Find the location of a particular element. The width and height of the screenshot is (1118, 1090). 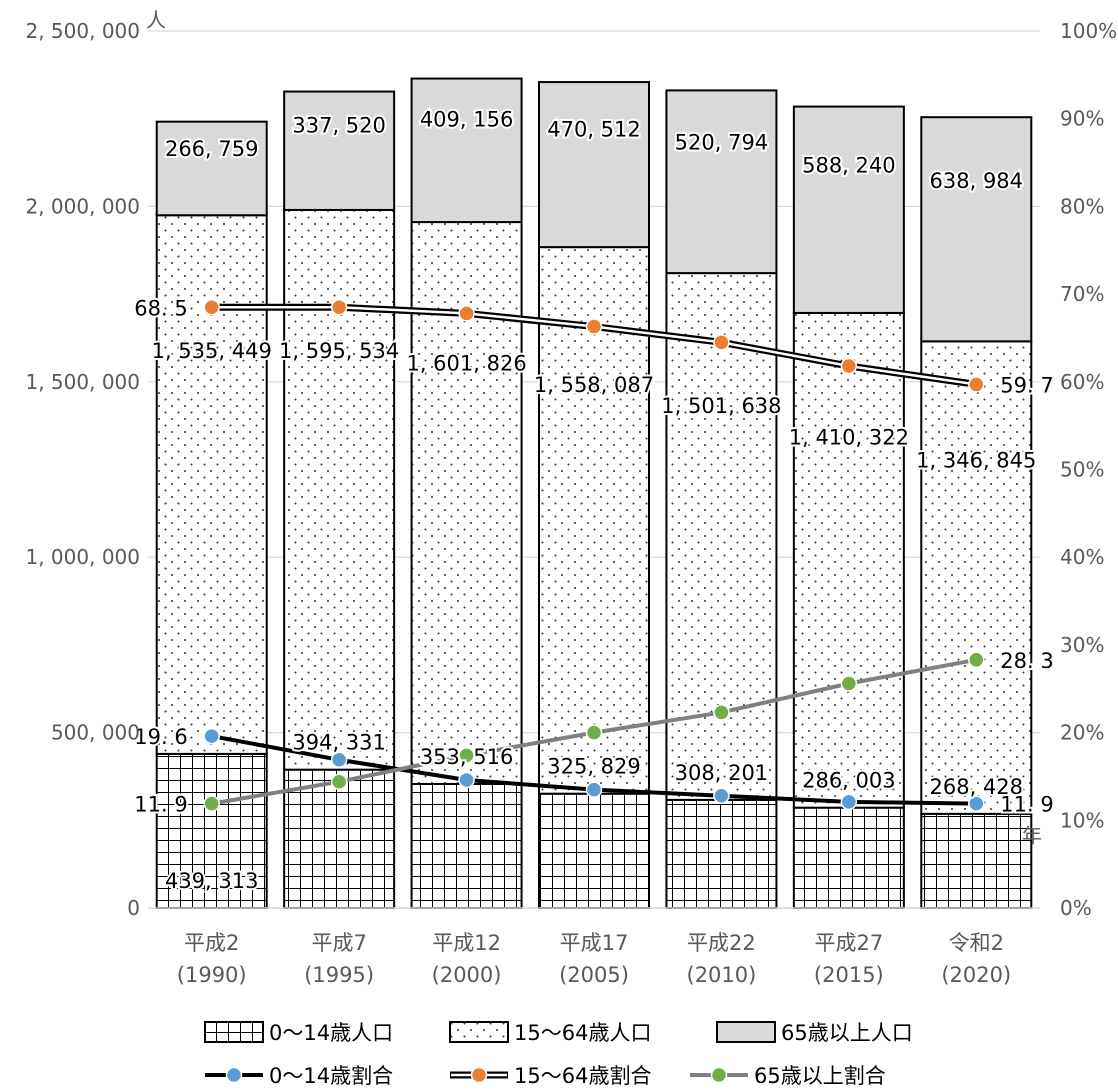

data-label: 638, 984 is located at coordinates (977, 181).